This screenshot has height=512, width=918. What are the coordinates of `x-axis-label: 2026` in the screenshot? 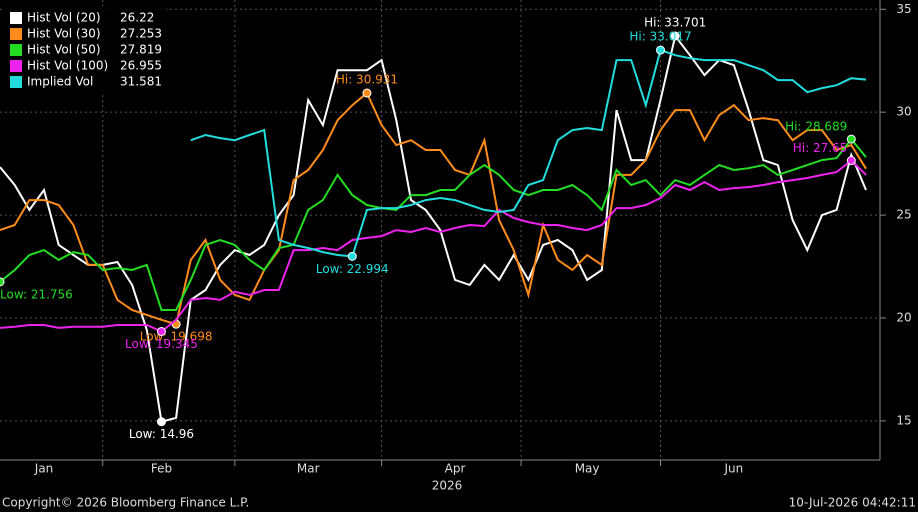 It's located at (447, 486).